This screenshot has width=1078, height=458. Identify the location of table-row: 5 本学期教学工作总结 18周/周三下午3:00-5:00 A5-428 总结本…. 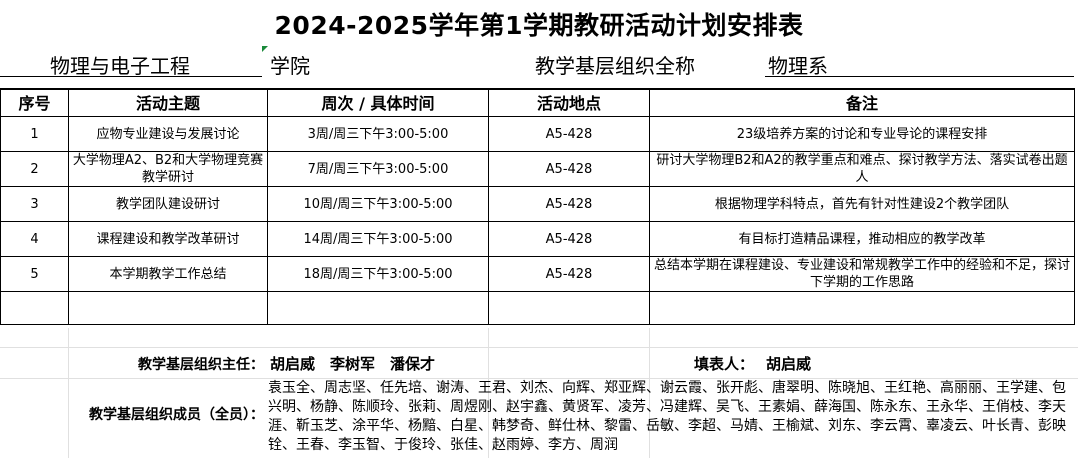
(537, 274).